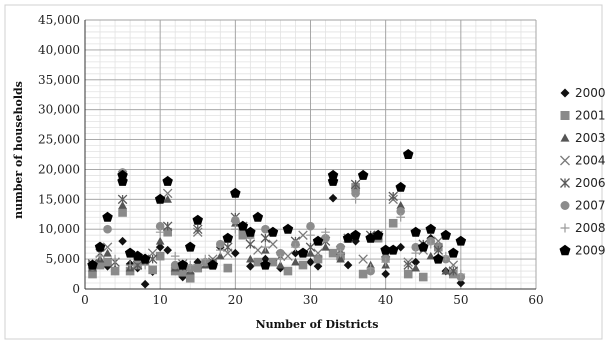  What do you see at coordinates (280, 237) in the screenshot?
I see `series-2008` at bounding box center [280, 237].